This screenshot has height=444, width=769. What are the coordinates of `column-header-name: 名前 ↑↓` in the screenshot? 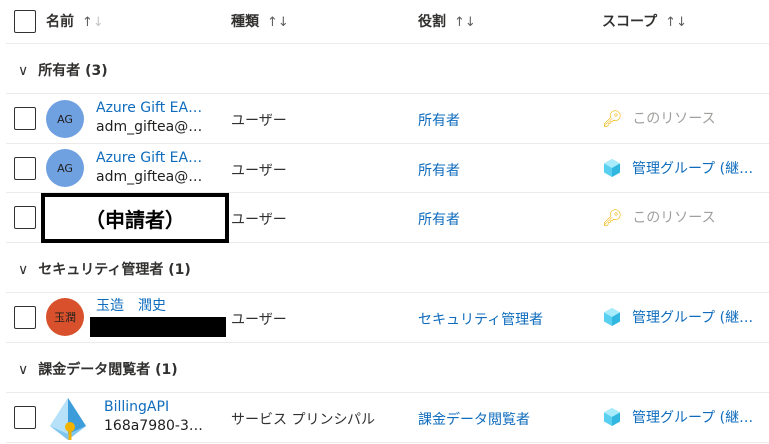 It's located at (75, 21).